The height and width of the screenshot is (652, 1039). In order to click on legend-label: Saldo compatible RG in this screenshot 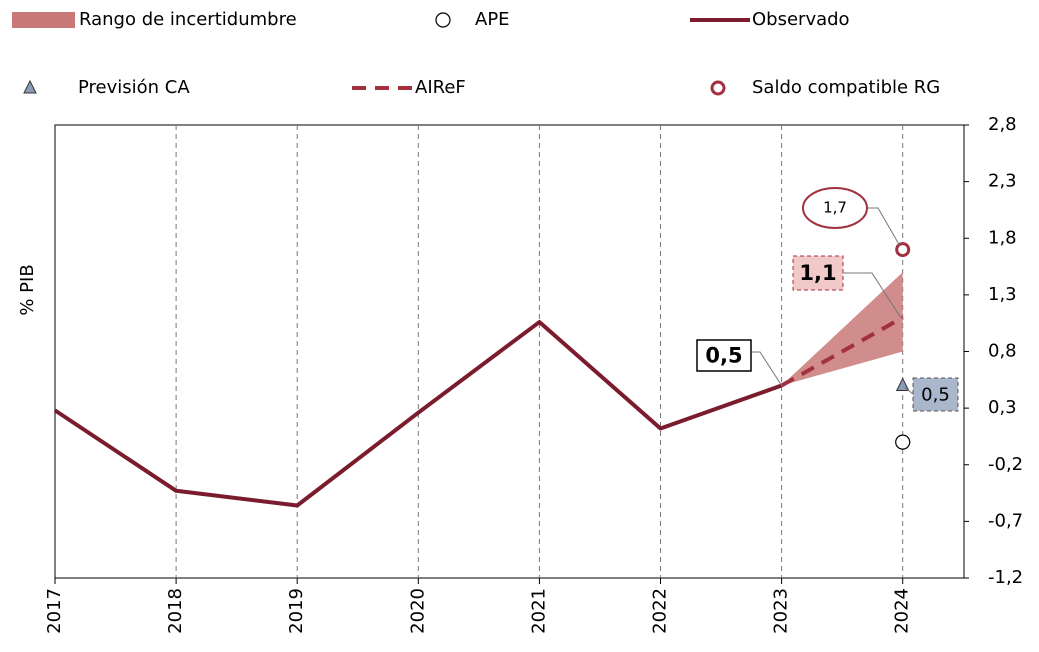, I will do `click(846, 87)`.